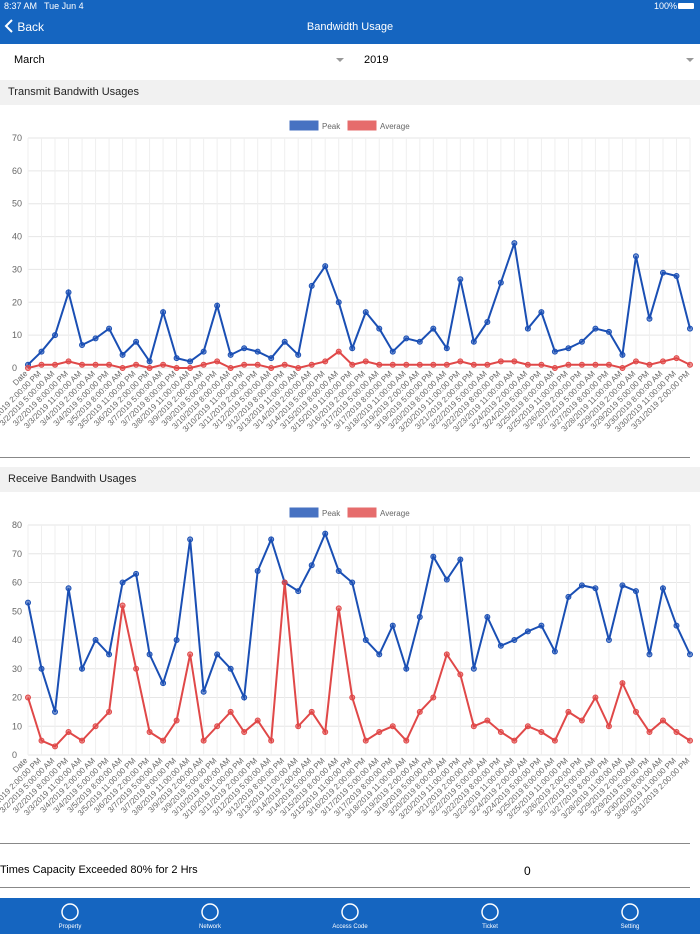 The height and width of the screenshot is (934, 700). Describe the element at coordinates (690, 60) in the screenshot. I see `year-arrow` at that location.